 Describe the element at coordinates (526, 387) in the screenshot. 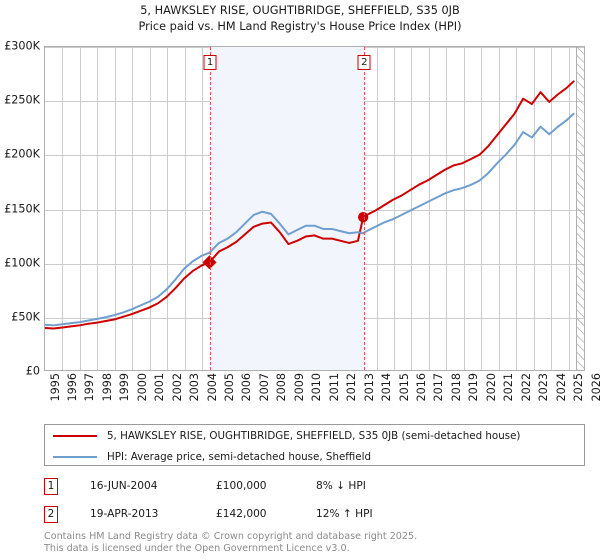

I see `x-axis-tick-label: 2022` at that location.